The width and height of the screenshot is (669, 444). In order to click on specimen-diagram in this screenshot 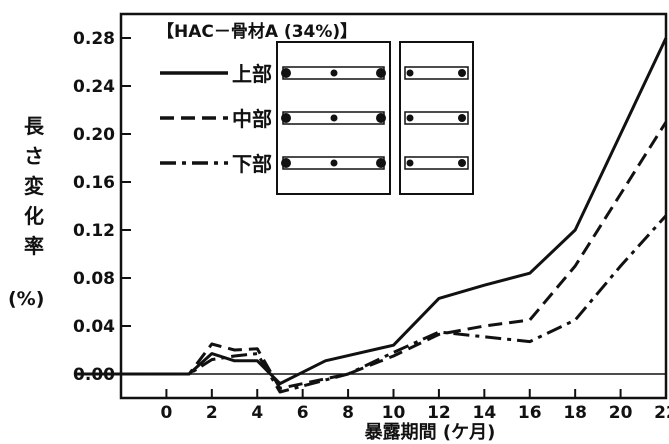, I will do `click(375, 118)`.